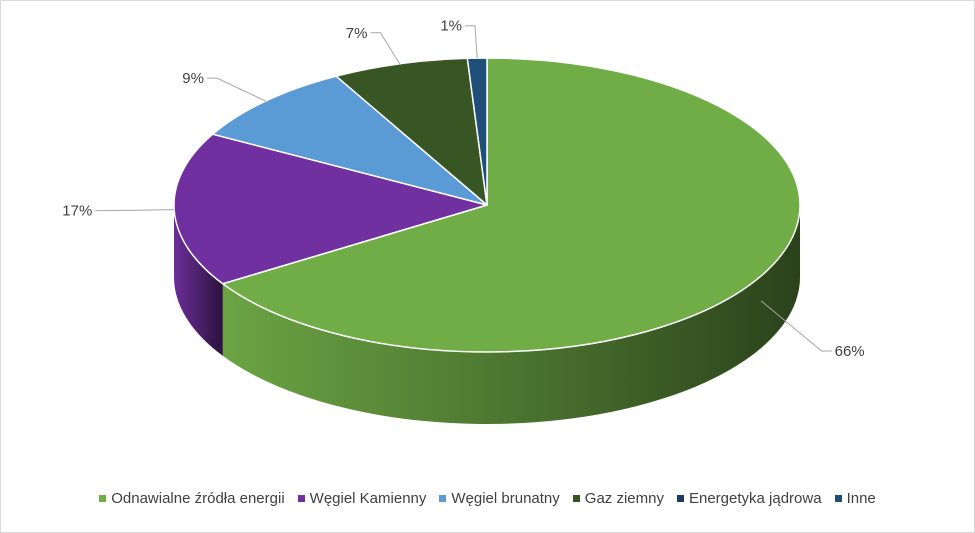  I want to click on legend-item-3: Gaz ziemny, so click(618, 498).